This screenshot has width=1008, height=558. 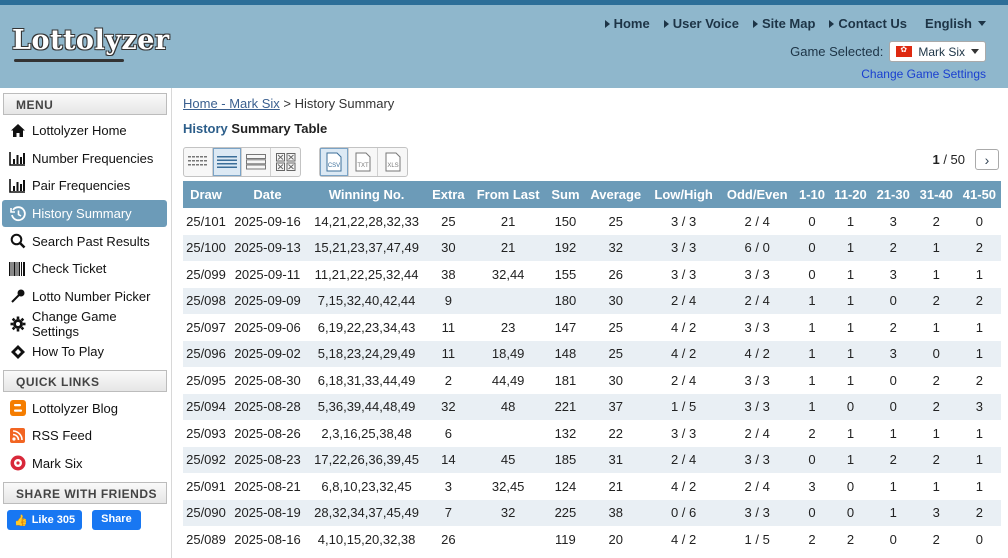 What do you see at coordinates (923, 74) in the screenshot?
I see `change-game-settings-link: Change Game Settings` at bounding box center [923, 74].